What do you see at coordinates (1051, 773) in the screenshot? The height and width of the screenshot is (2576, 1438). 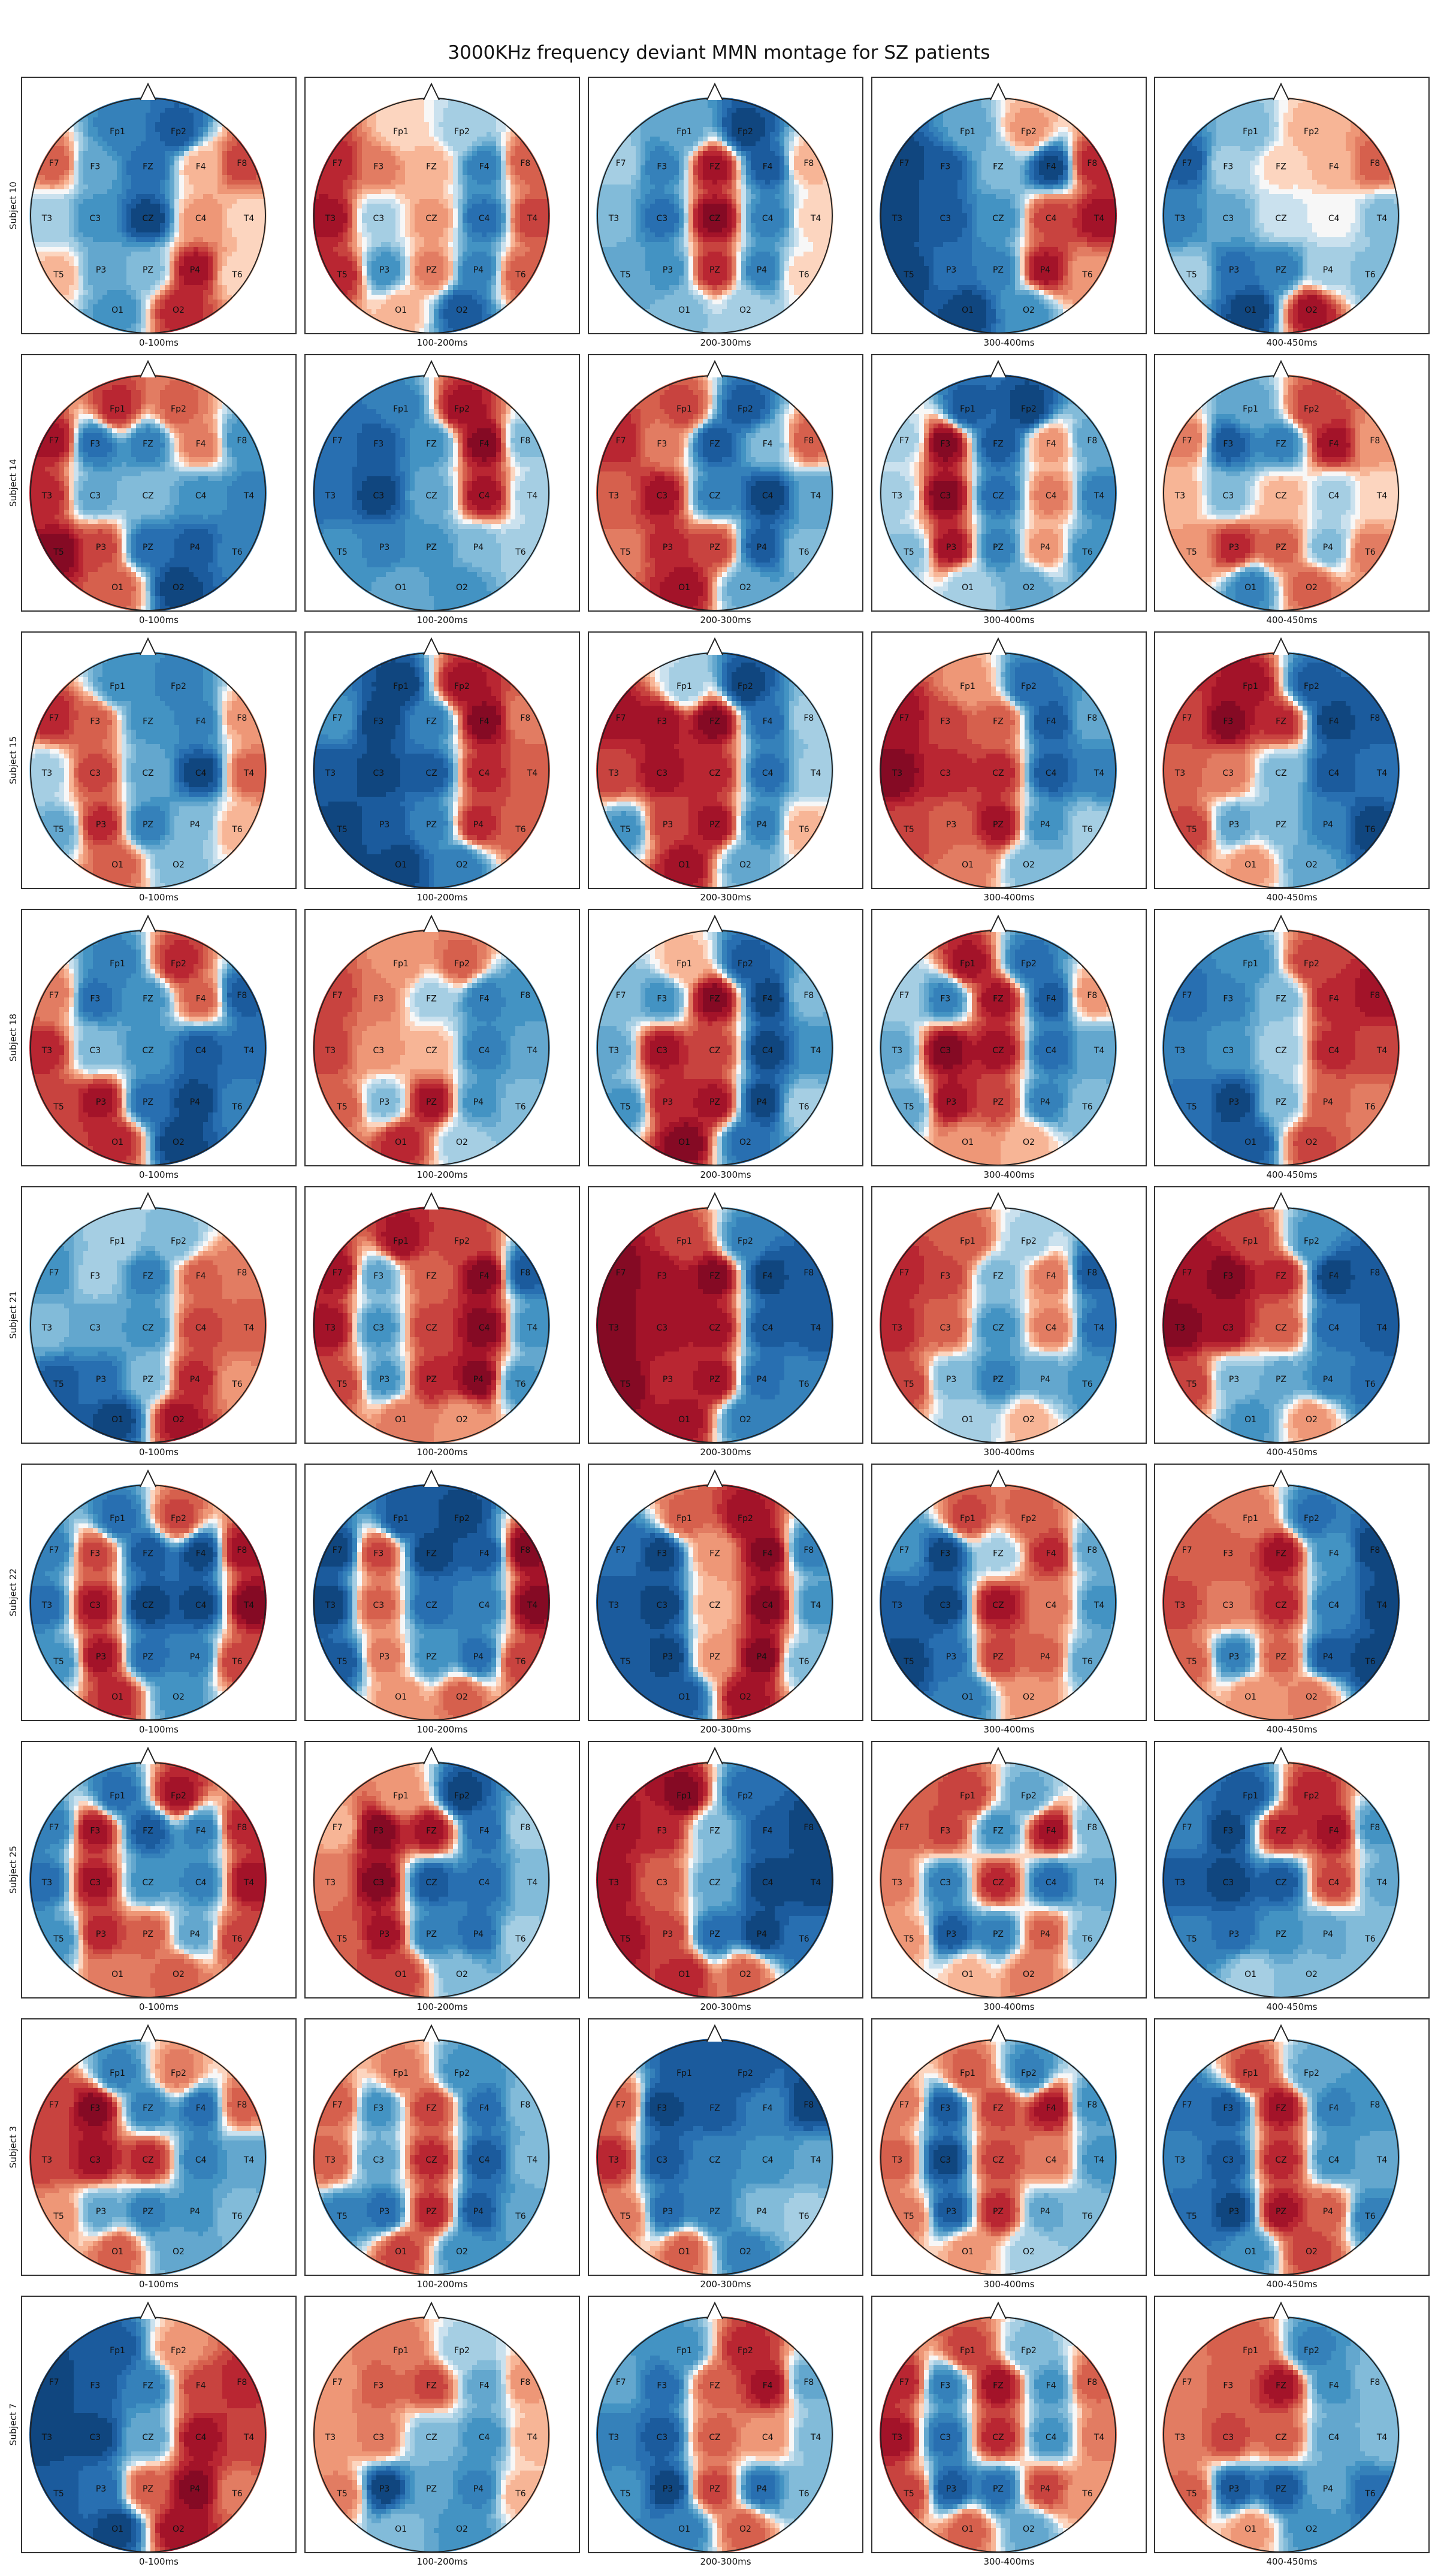 I see `electrode-label: C4` at bounding box center [1051, 773].